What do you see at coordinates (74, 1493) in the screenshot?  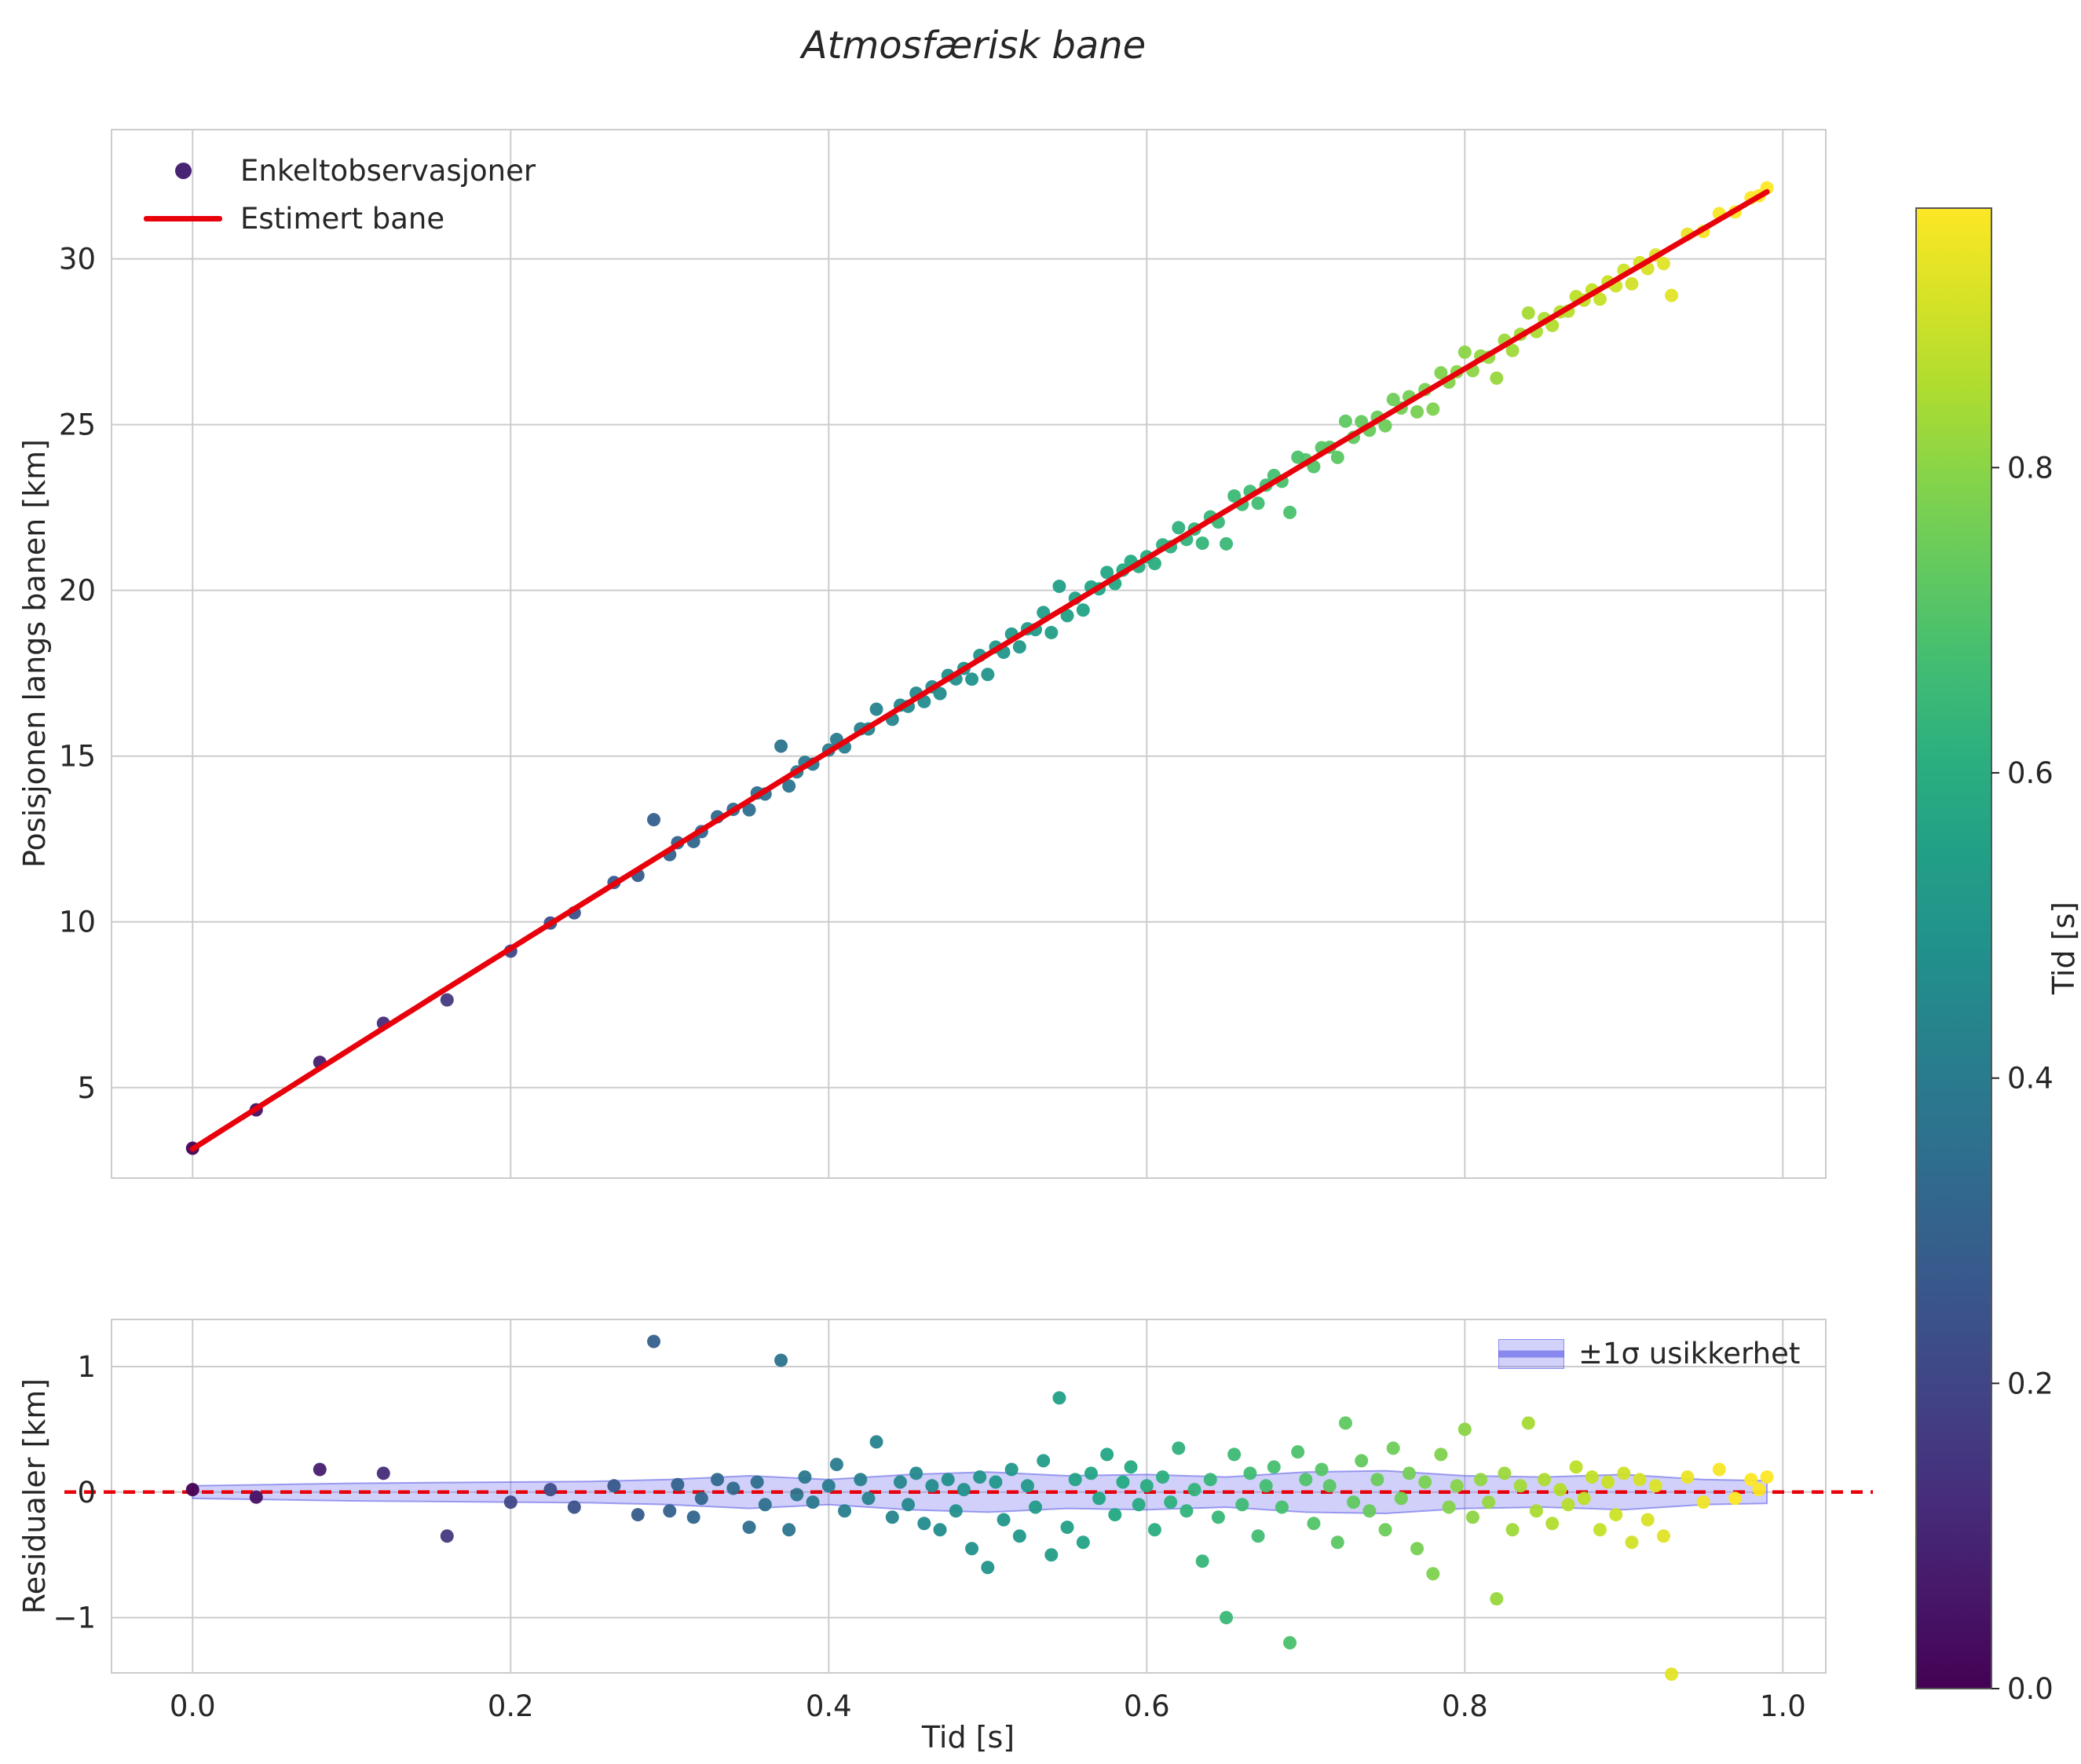 I see `residual-ytick-labels: −1 0 1` at bounding box center [74, 1493].